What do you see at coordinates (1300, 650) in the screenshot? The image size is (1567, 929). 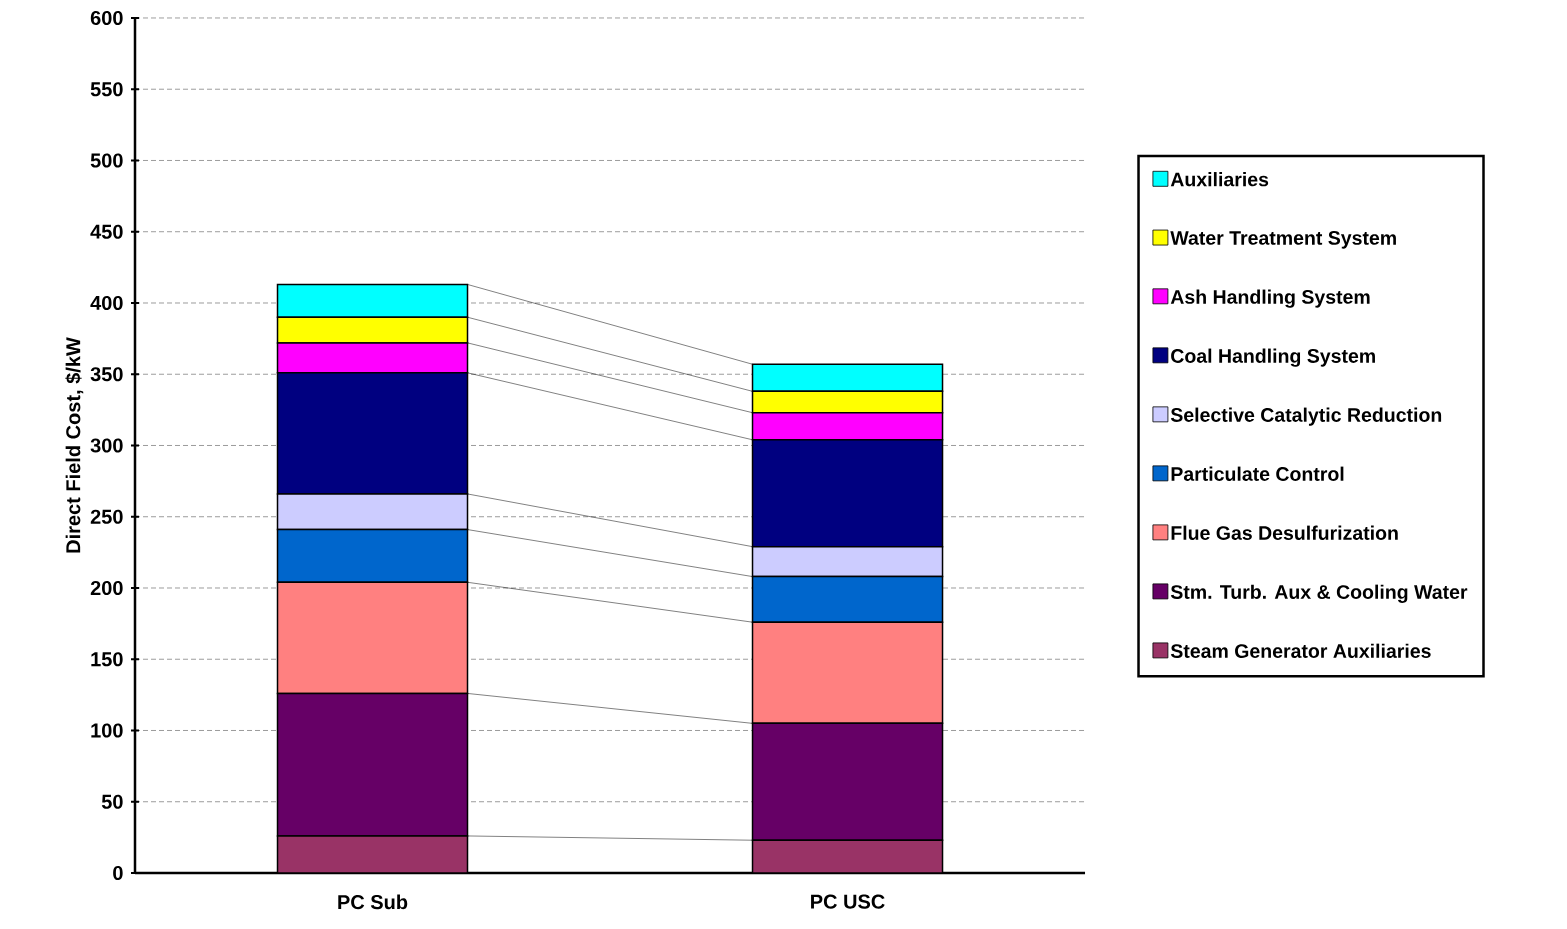 I see `legend-label: Steam Generator Auxiliaries` at bounding box center [1300, 650].